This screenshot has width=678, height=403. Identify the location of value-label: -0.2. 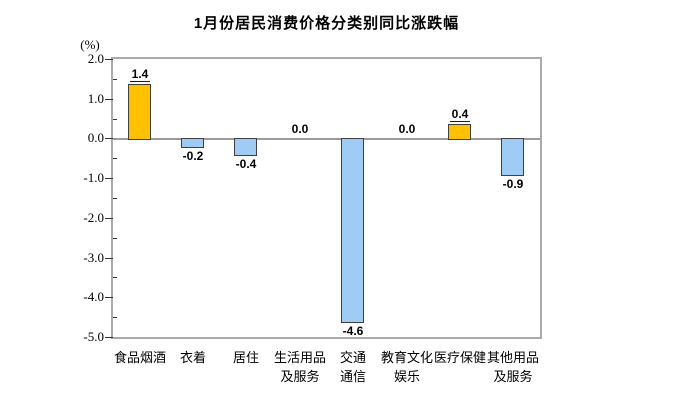
(193, 156).